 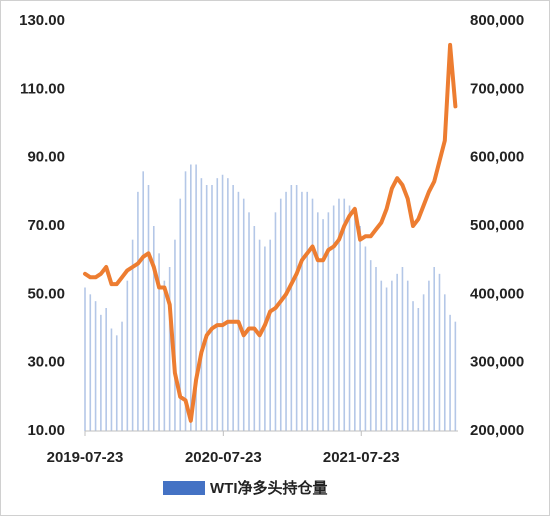 I want to click on y-tick-label: 90.00, so click(x=46, y=157).